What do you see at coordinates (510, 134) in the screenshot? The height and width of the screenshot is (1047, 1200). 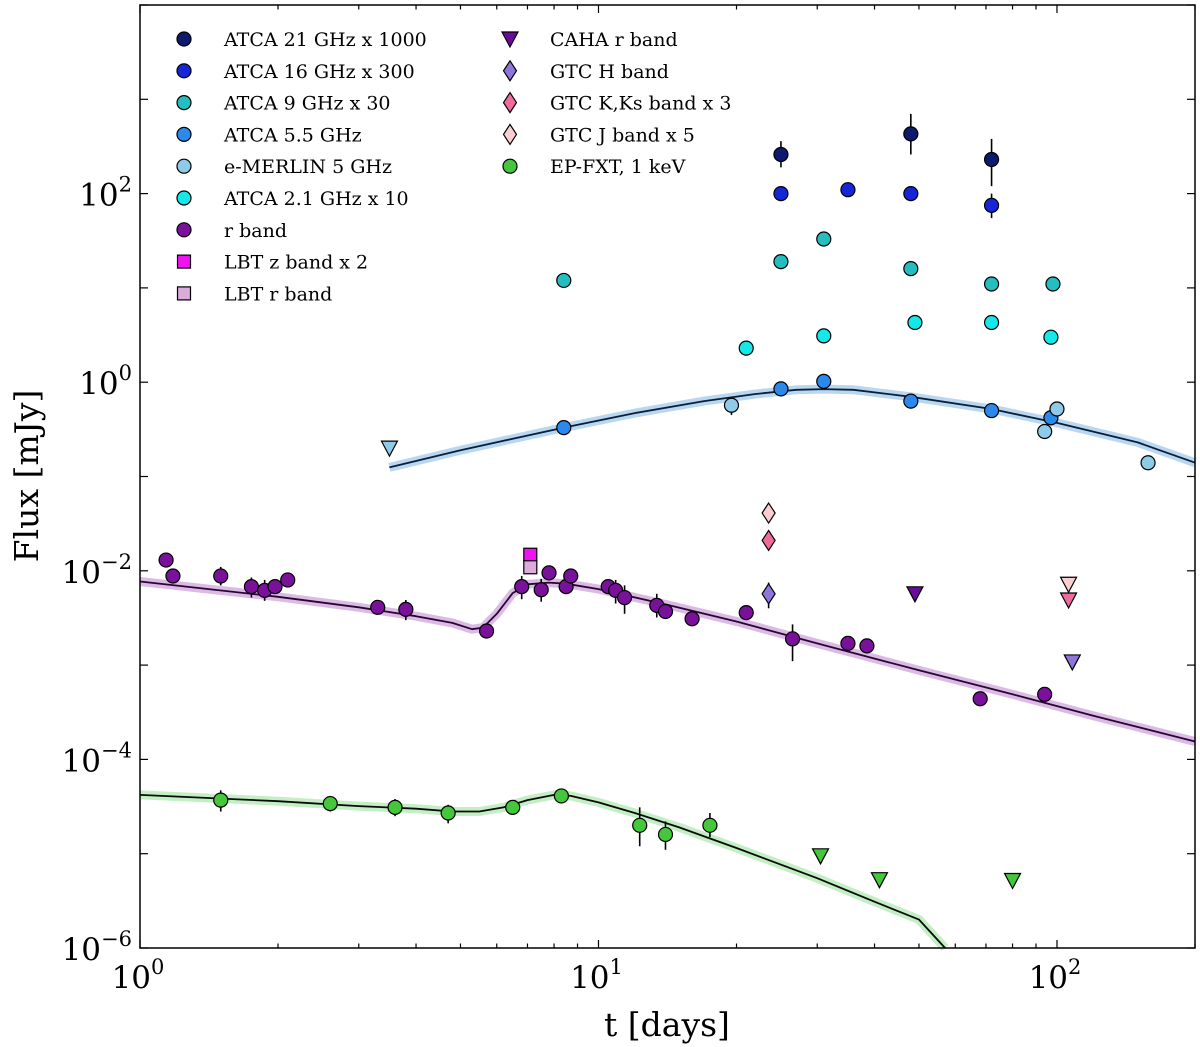 I see `gtc-j-band-x-5-legend-marker` at bounding box center [510, 134].